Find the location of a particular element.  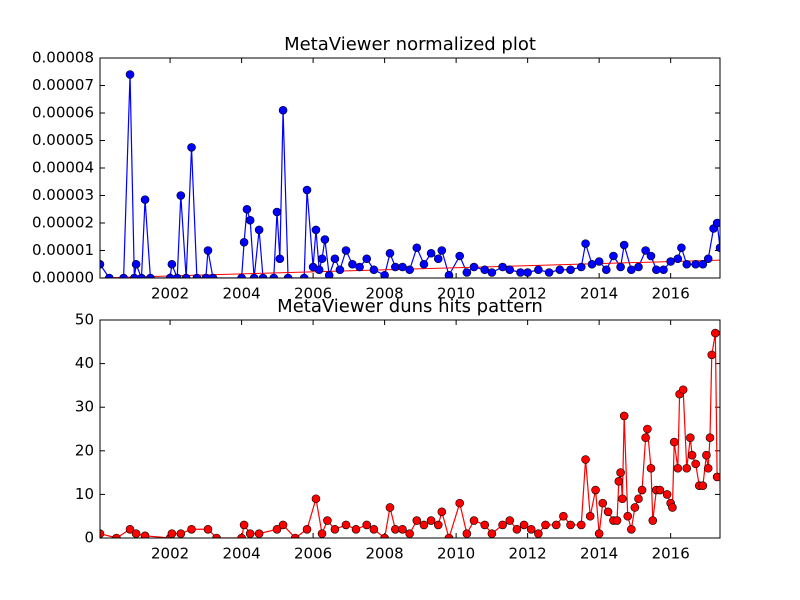

y-tick-label: 0.00007 is located at coordinates (63, 85).